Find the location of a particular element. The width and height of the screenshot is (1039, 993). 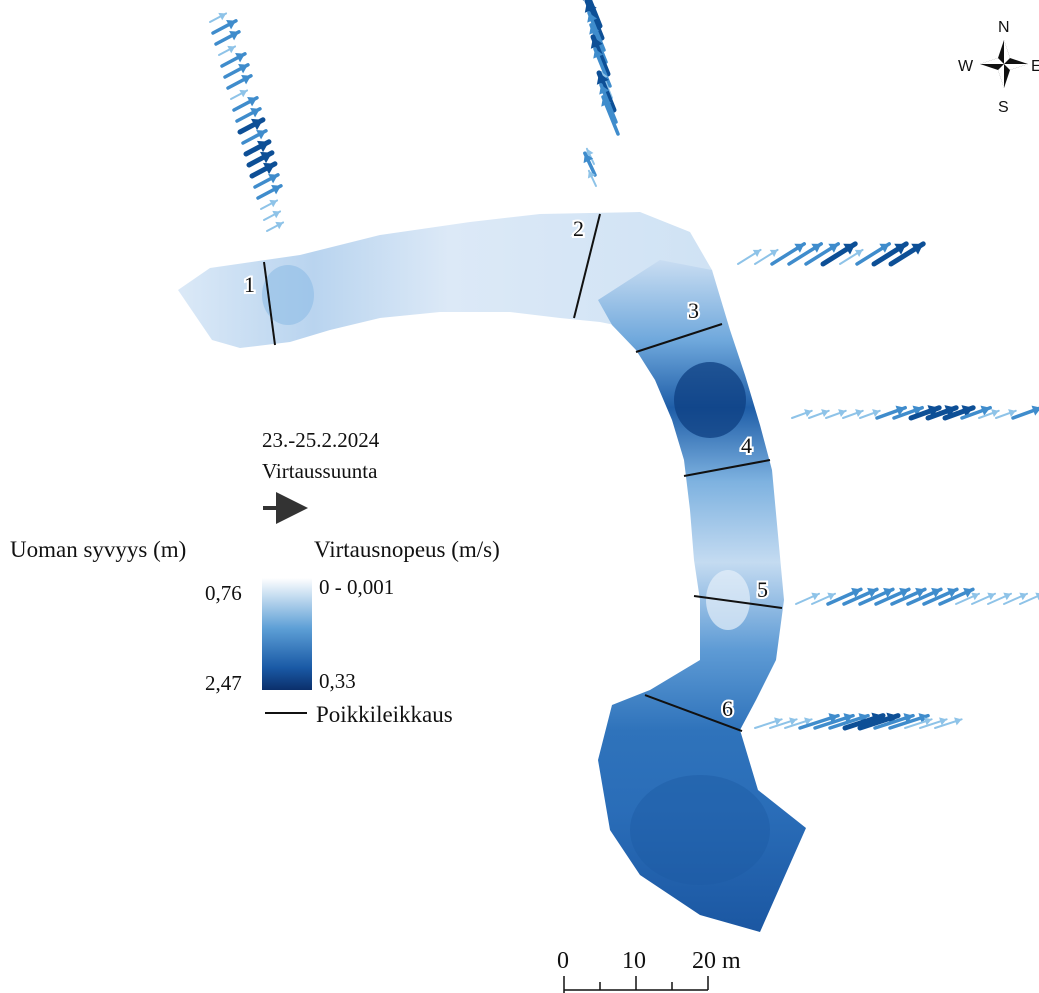

scale-bar: 0 10 20 m is located at coordinates (649, 970).